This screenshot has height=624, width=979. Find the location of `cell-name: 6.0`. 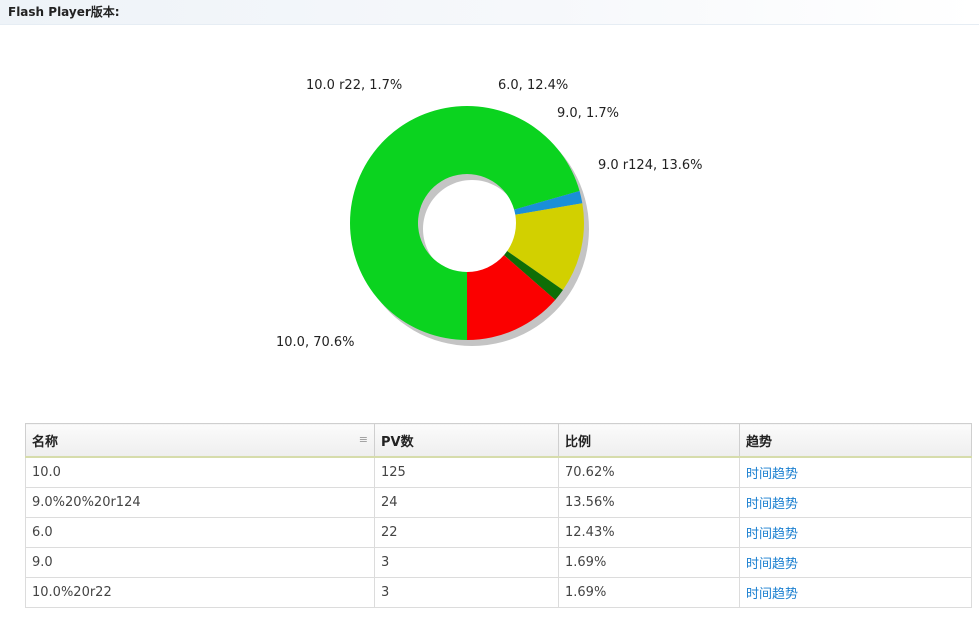

cell-name: 6.0 is located at coordinates (200, 532).